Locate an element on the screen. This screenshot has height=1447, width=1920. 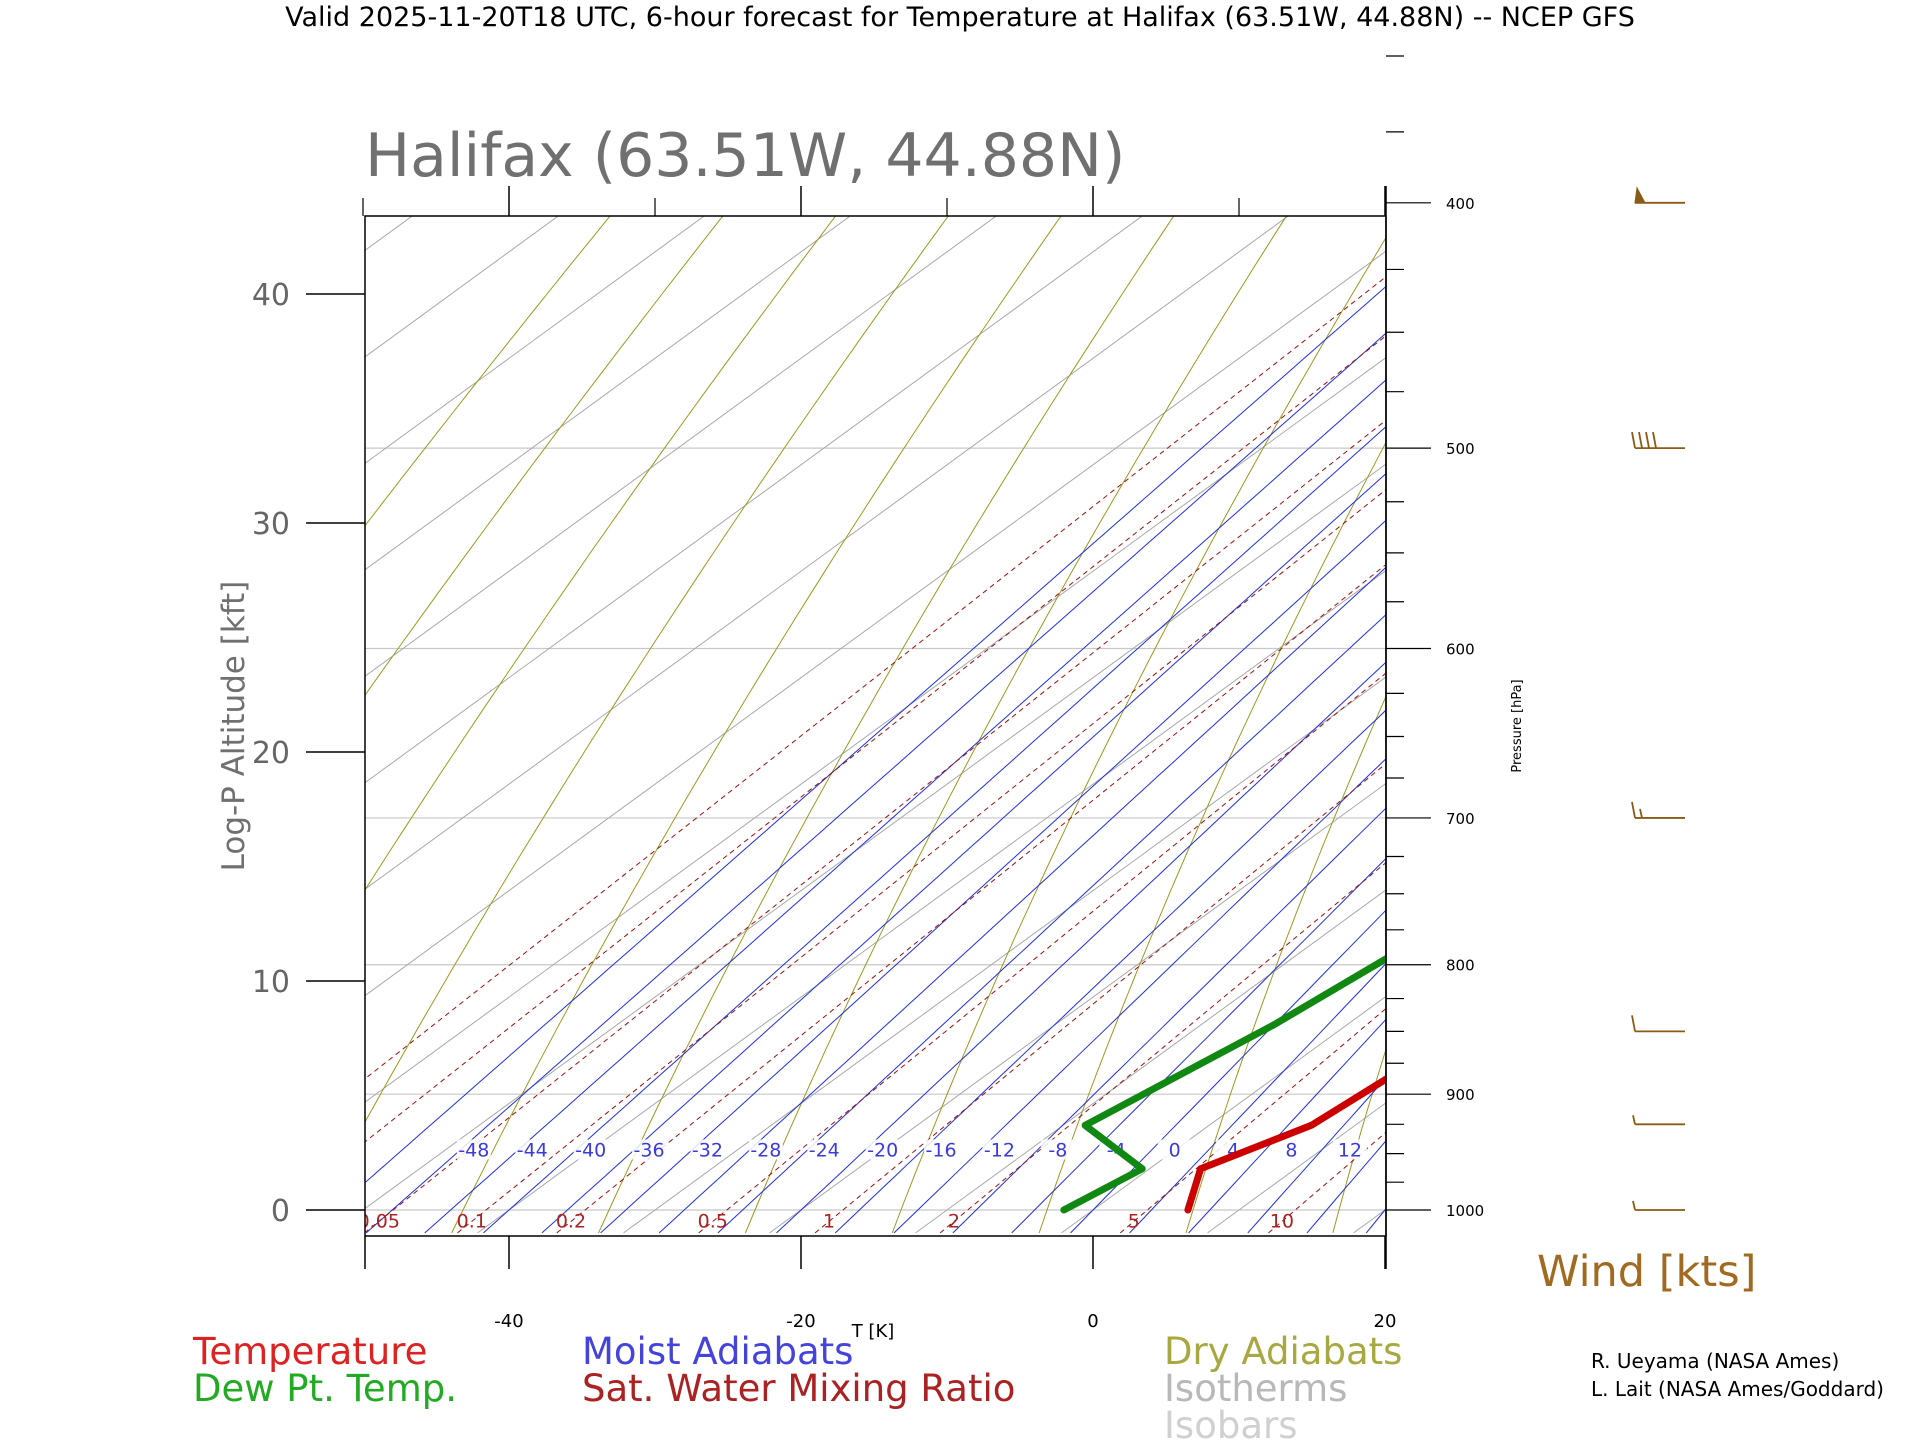
pressure-tick-label: 700 is located at coordinates (1460, 819).